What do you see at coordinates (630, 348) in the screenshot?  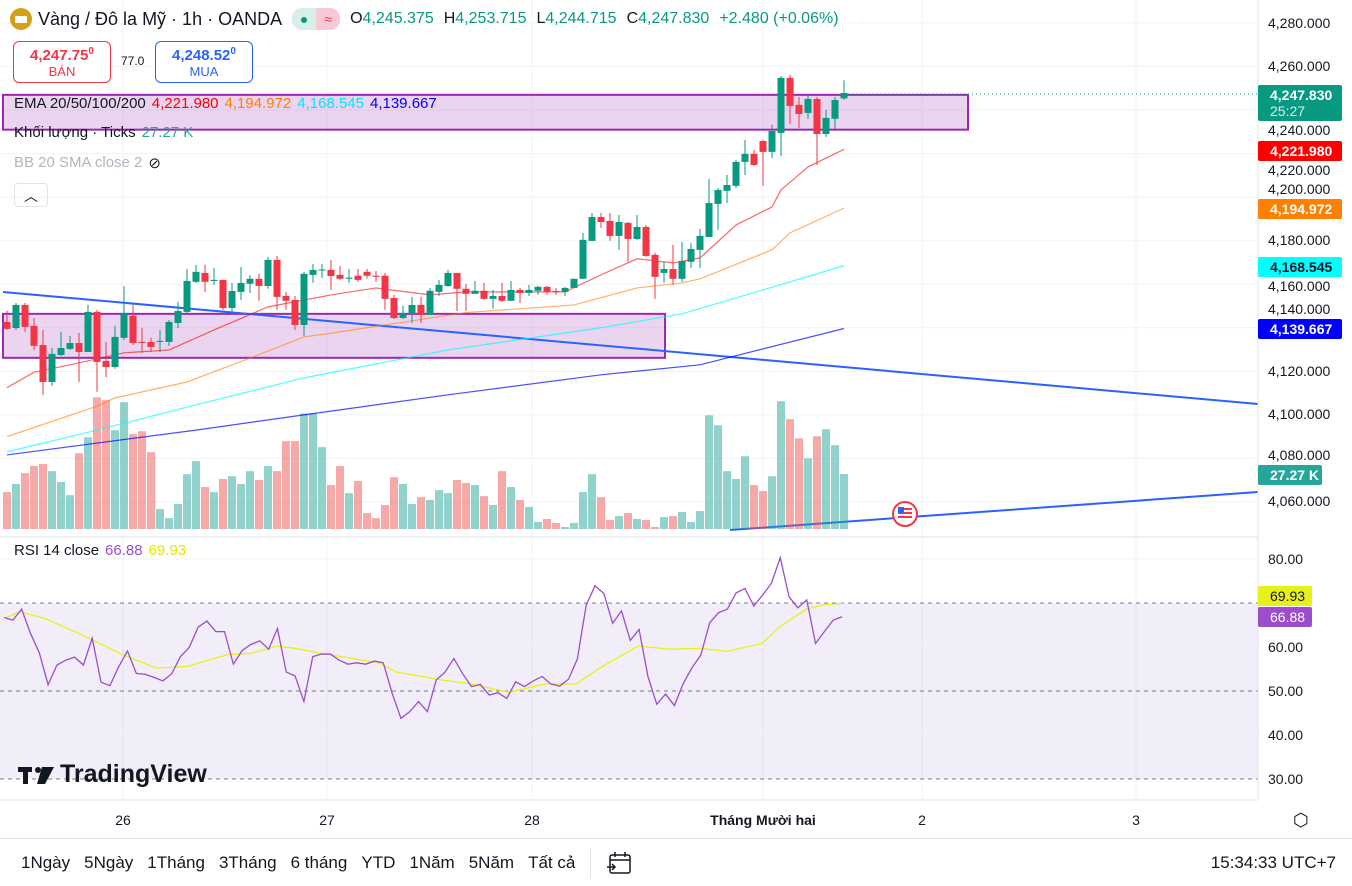 I see `trendline-descending` at bounding box center [630, 348].